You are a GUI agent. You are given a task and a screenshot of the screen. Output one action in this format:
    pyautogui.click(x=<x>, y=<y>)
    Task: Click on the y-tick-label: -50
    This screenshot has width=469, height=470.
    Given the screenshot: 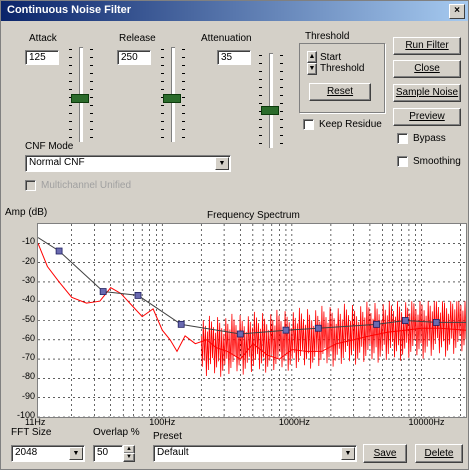 What is the action you would take?
    pyautogui.click(x=28, y=318)
    